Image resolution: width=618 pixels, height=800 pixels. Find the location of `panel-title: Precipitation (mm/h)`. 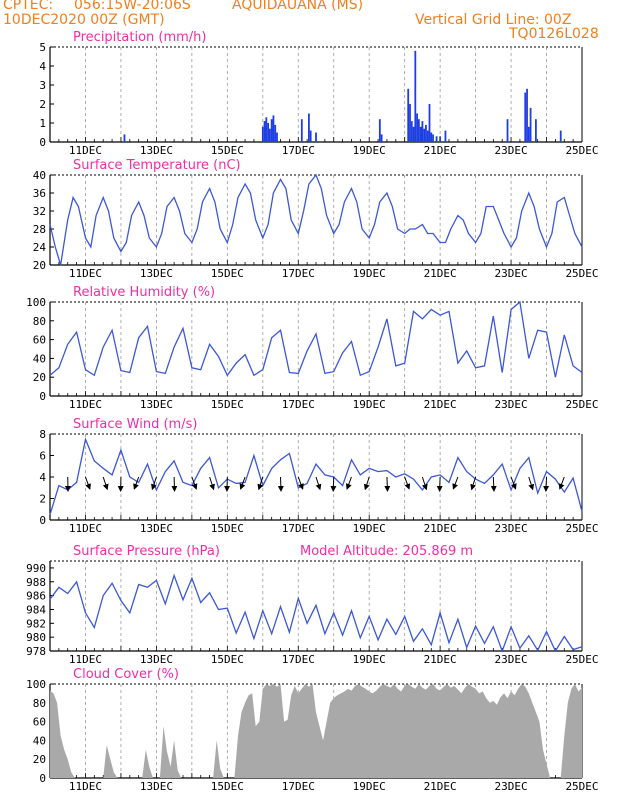

panel-title: Precipitation (mm/h) is located at coordinates (139, 37).